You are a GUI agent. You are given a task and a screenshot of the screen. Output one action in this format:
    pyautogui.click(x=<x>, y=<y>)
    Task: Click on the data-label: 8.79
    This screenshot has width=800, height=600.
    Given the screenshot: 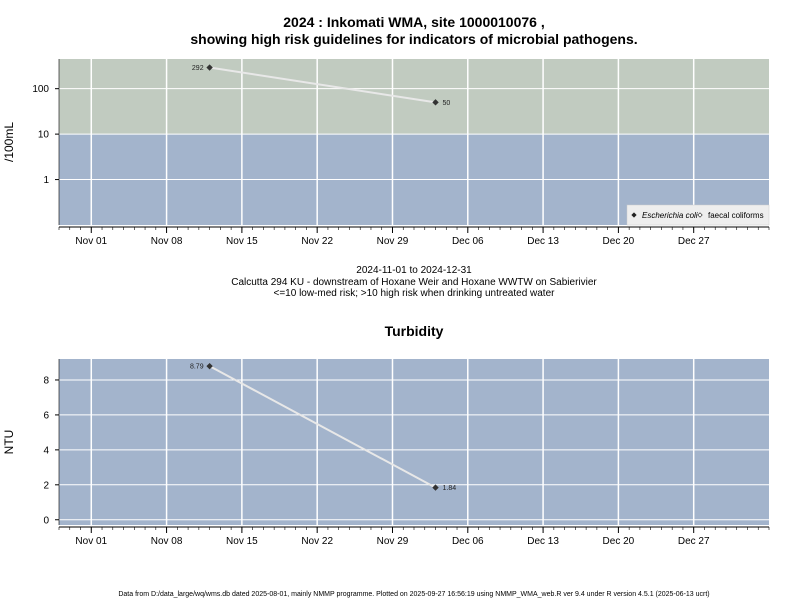 What is the action you would take?
    pyautogui.click(x=197, y=367)
    